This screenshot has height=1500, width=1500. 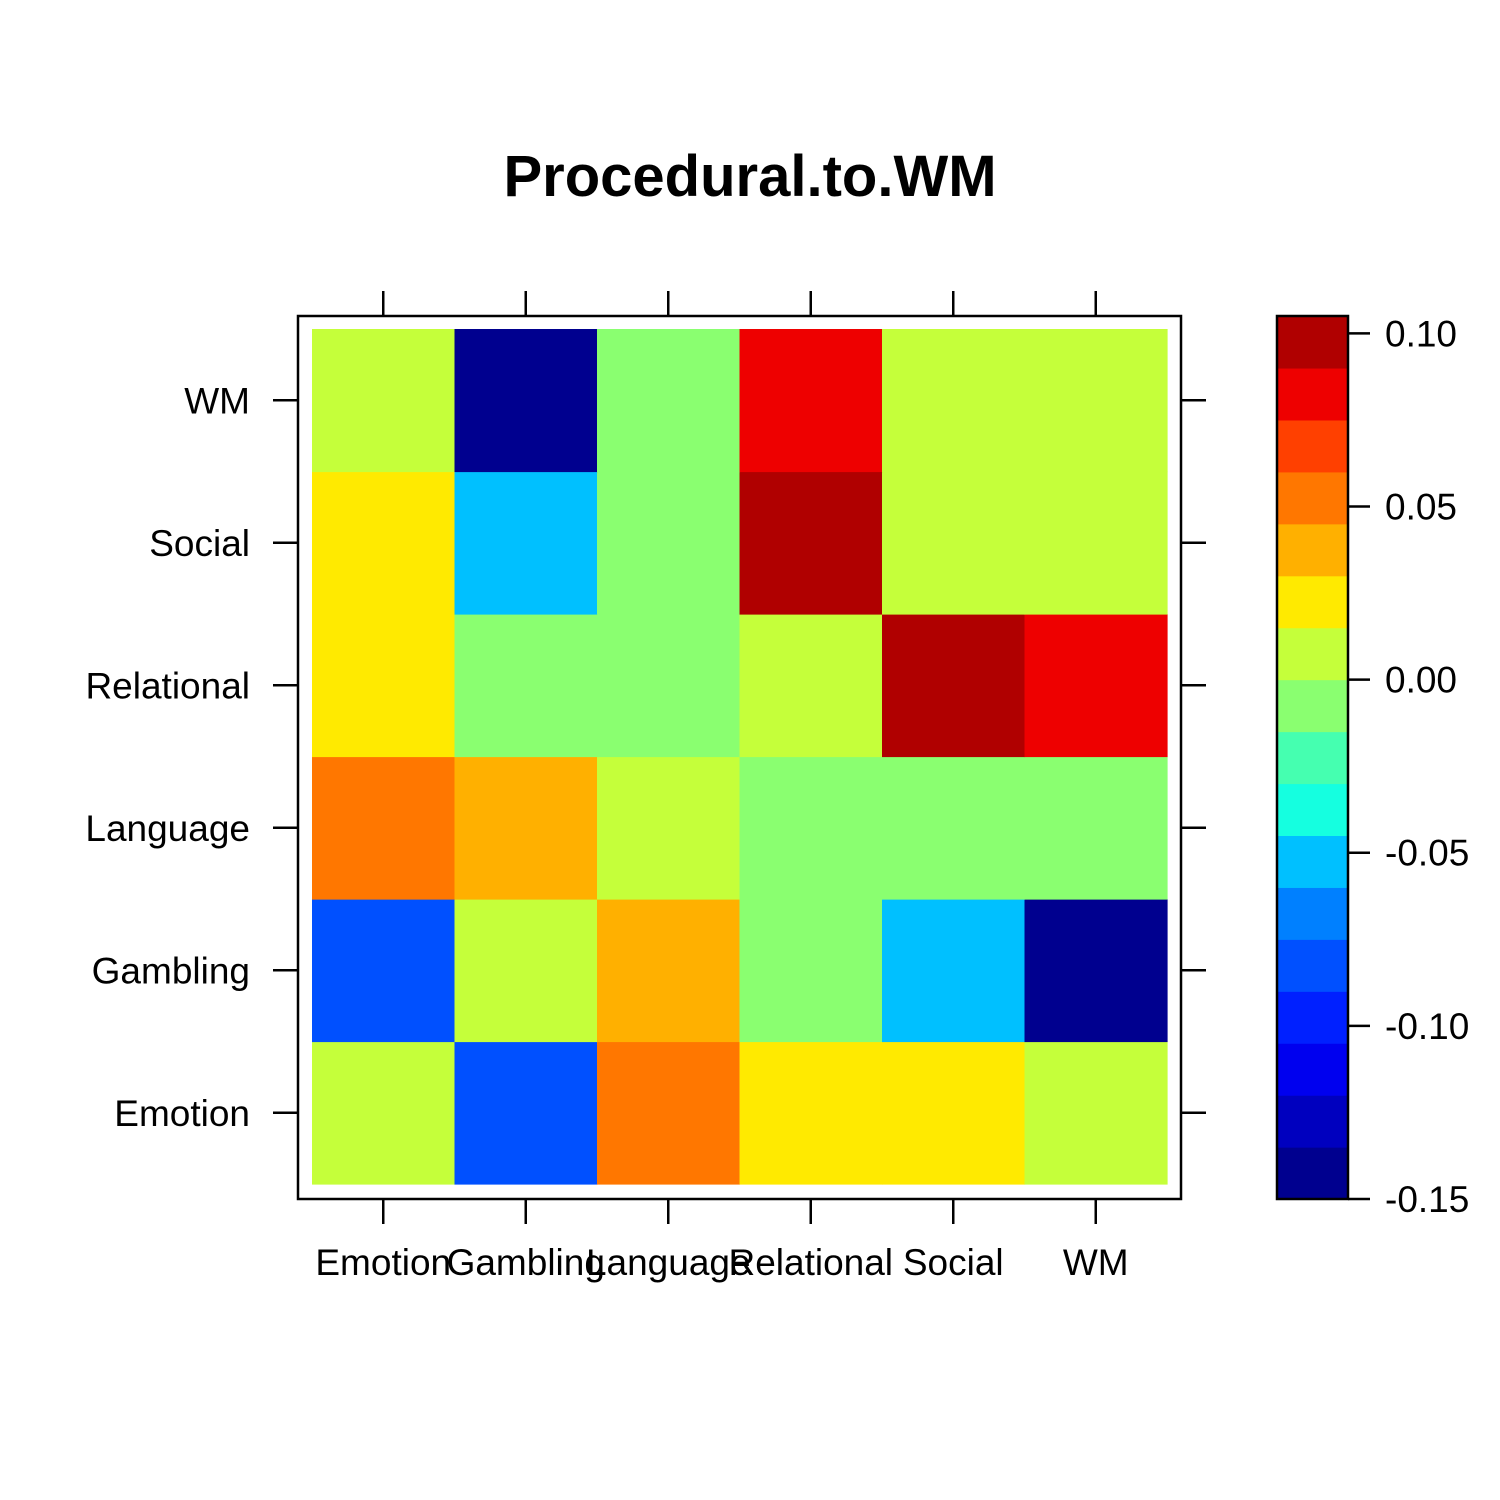 I want to click on y-tick-label: WM, so click(x=217, y=400).